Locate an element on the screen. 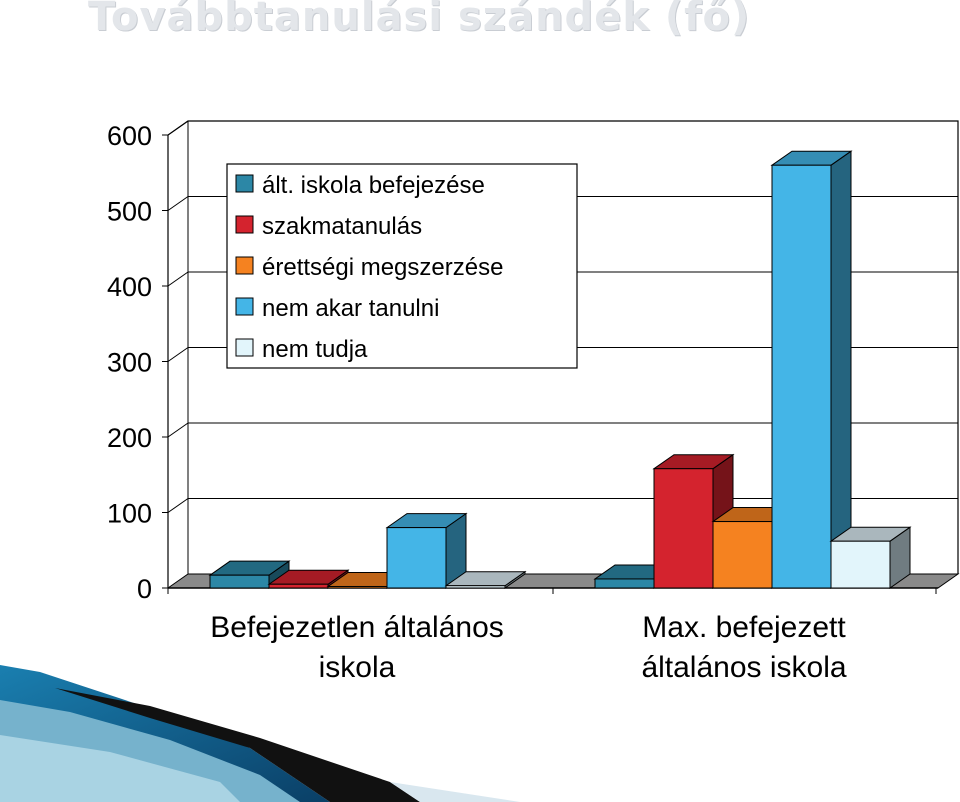 The width and height of the screenshot is (960, 802). x-category-label-line: általános iskola is located at coordinates (743, 667).